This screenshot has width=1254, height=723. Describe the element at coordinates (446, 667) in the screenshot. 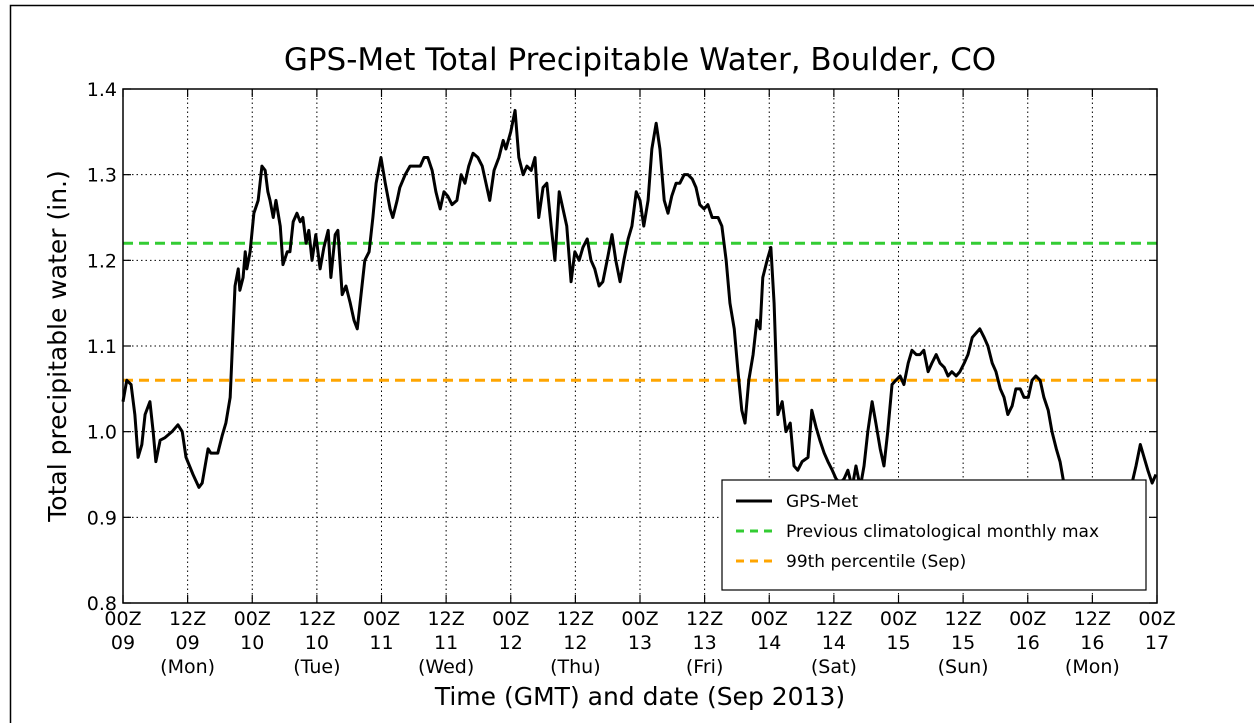

I see `x-tick-label: (Wed)` at that location.